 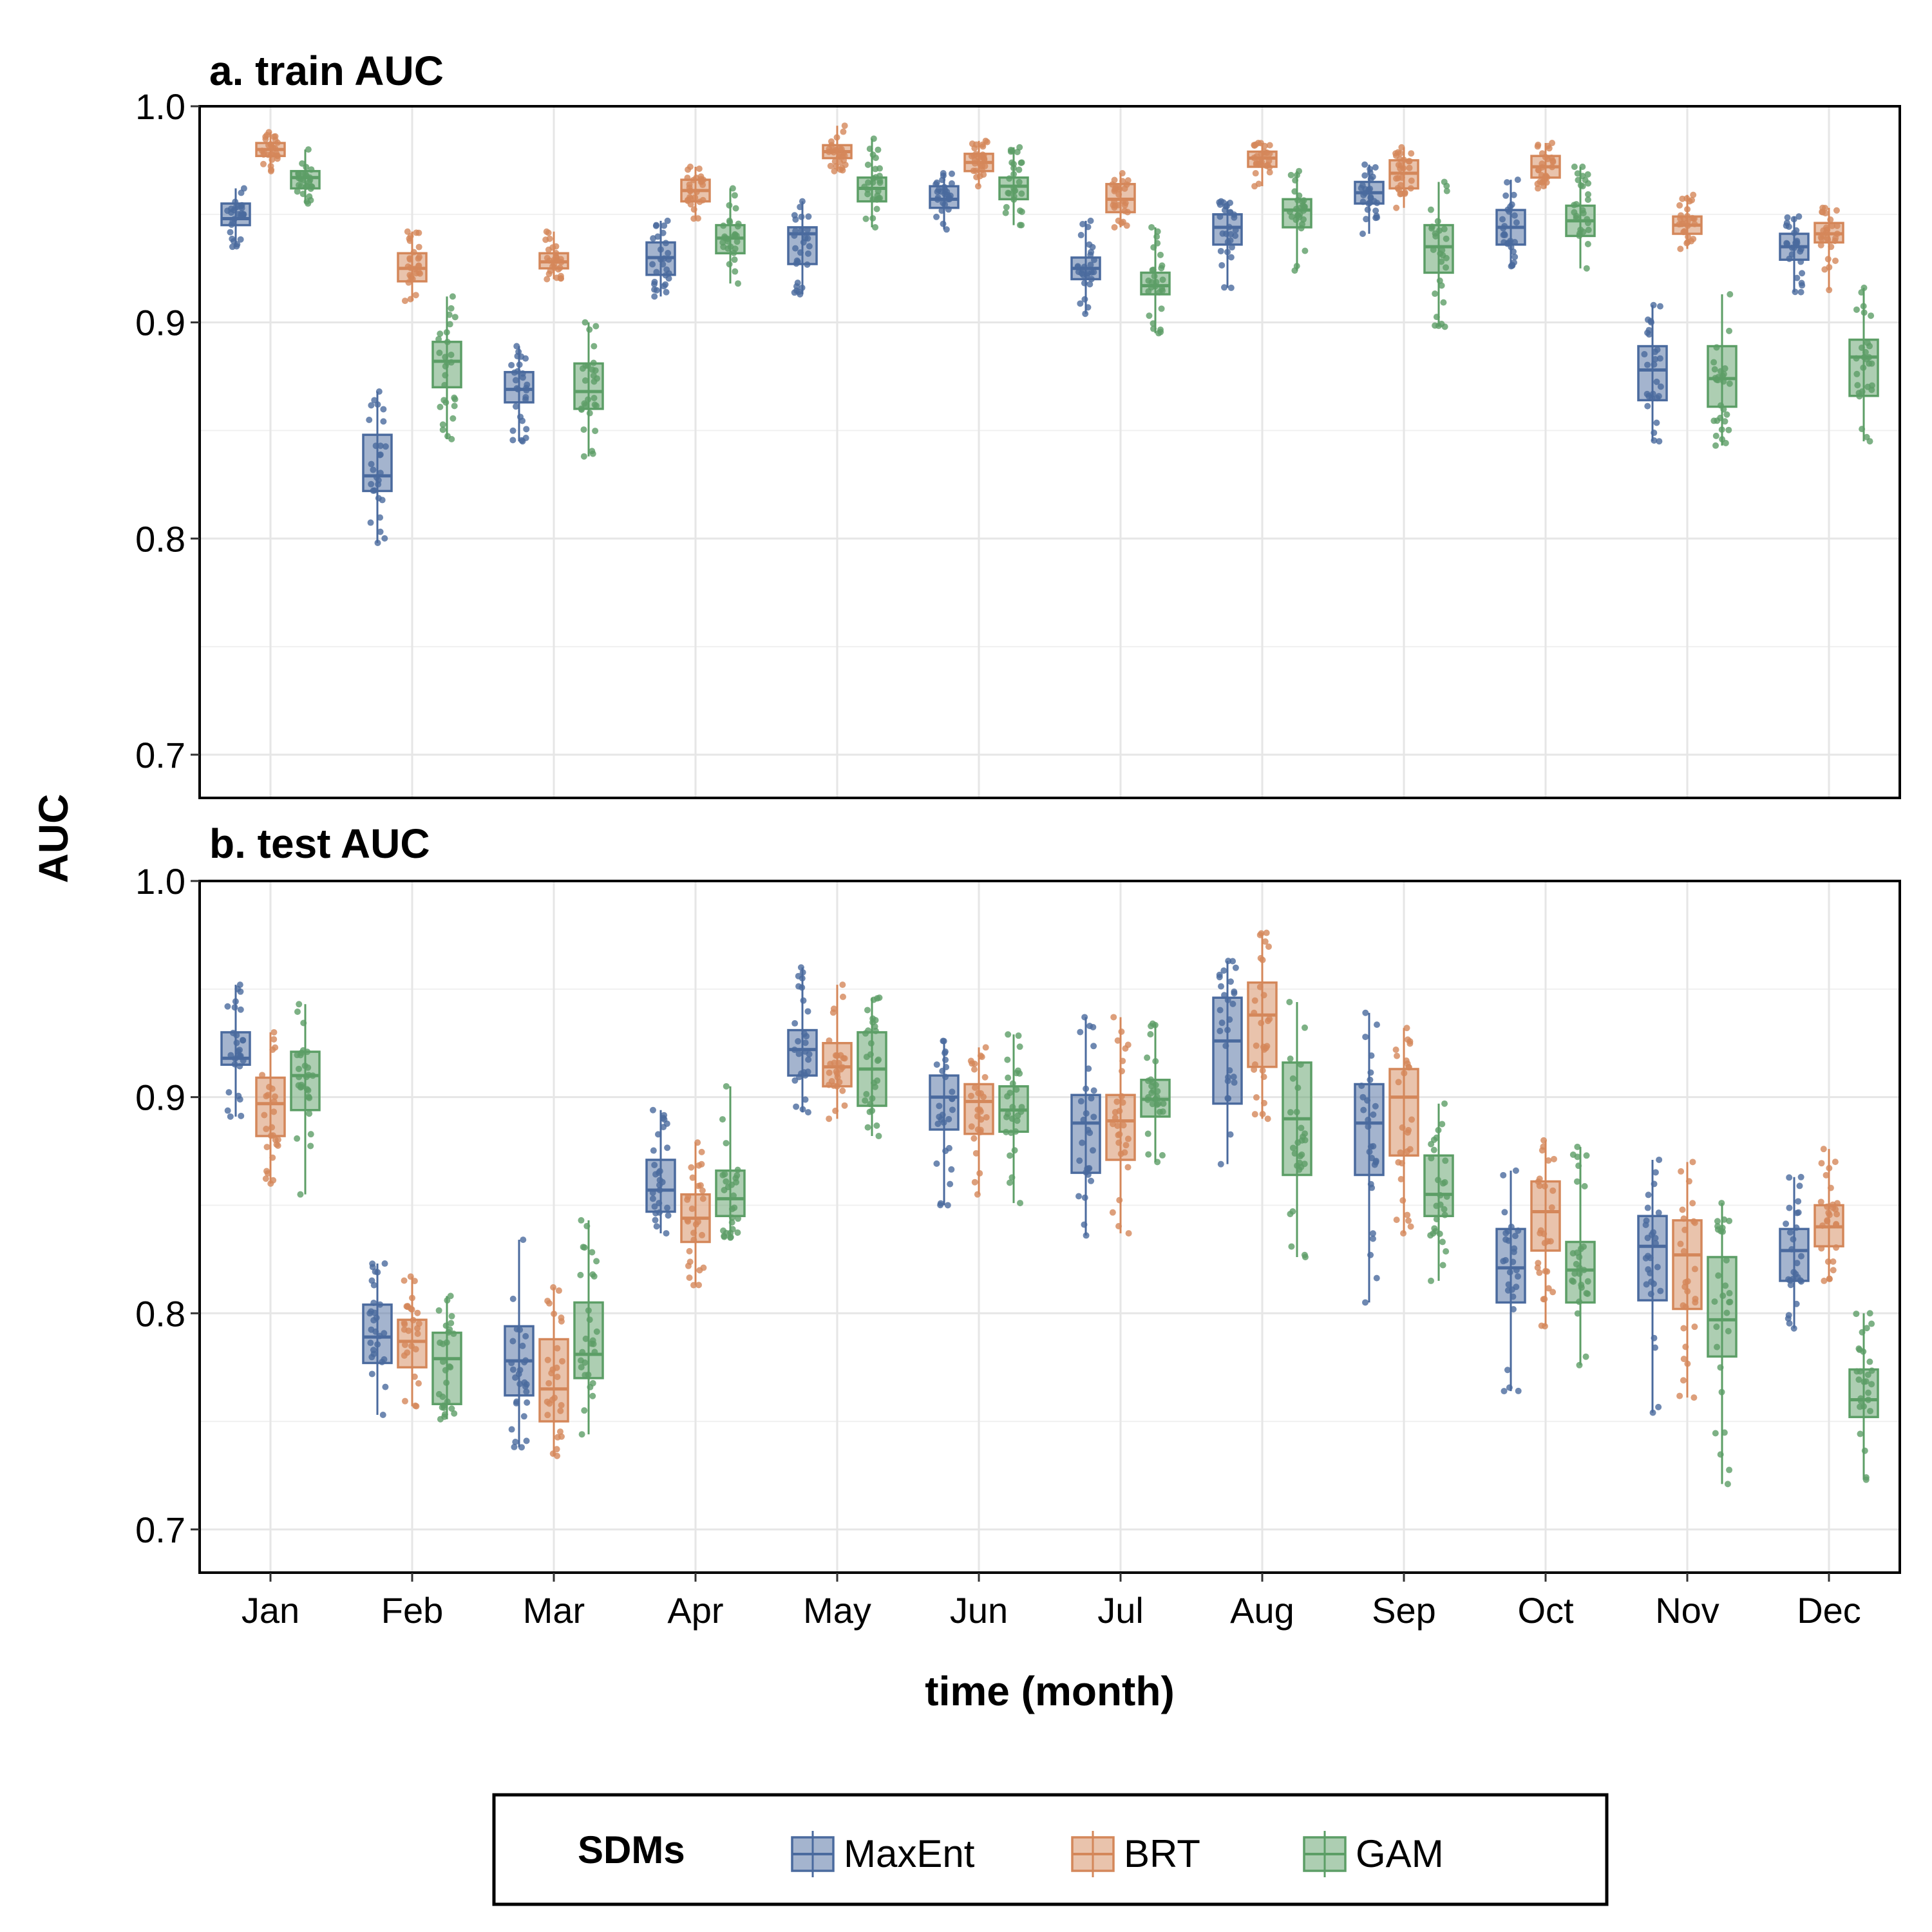 I want to click on box-maxent-jun, so click(x=944, y=1123).